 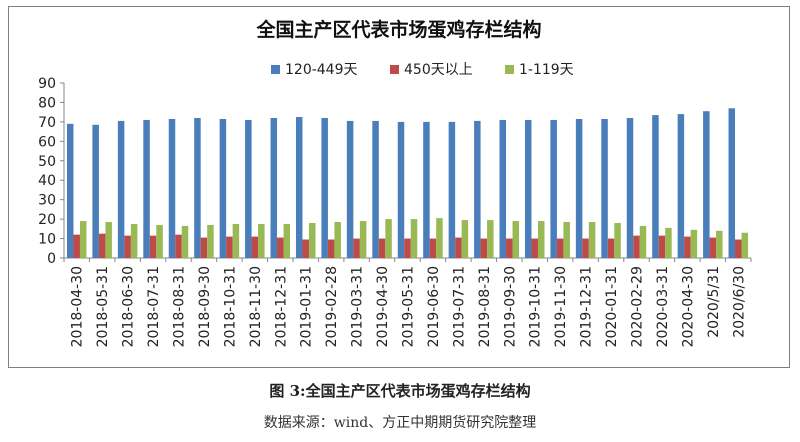 I want to click on y-tick-label: 50, so click(x=47, y=162).